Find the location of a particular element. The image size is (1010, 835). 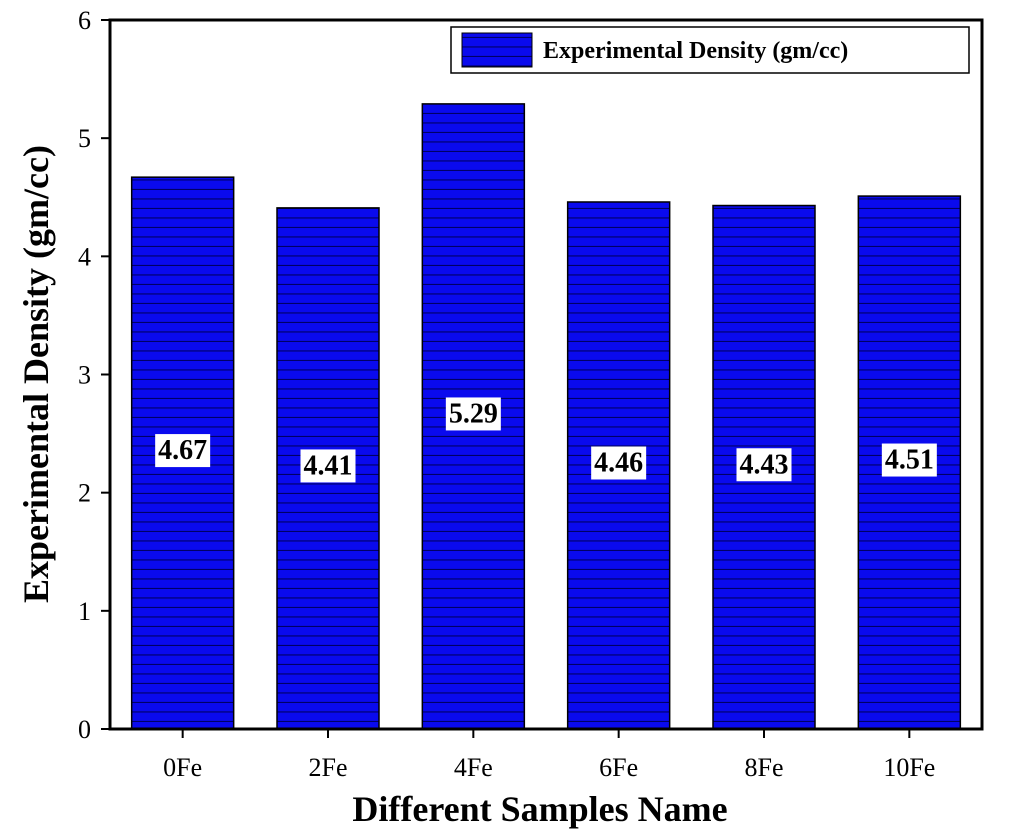

data-label: 4.43 is located at coordinates (764, 464).